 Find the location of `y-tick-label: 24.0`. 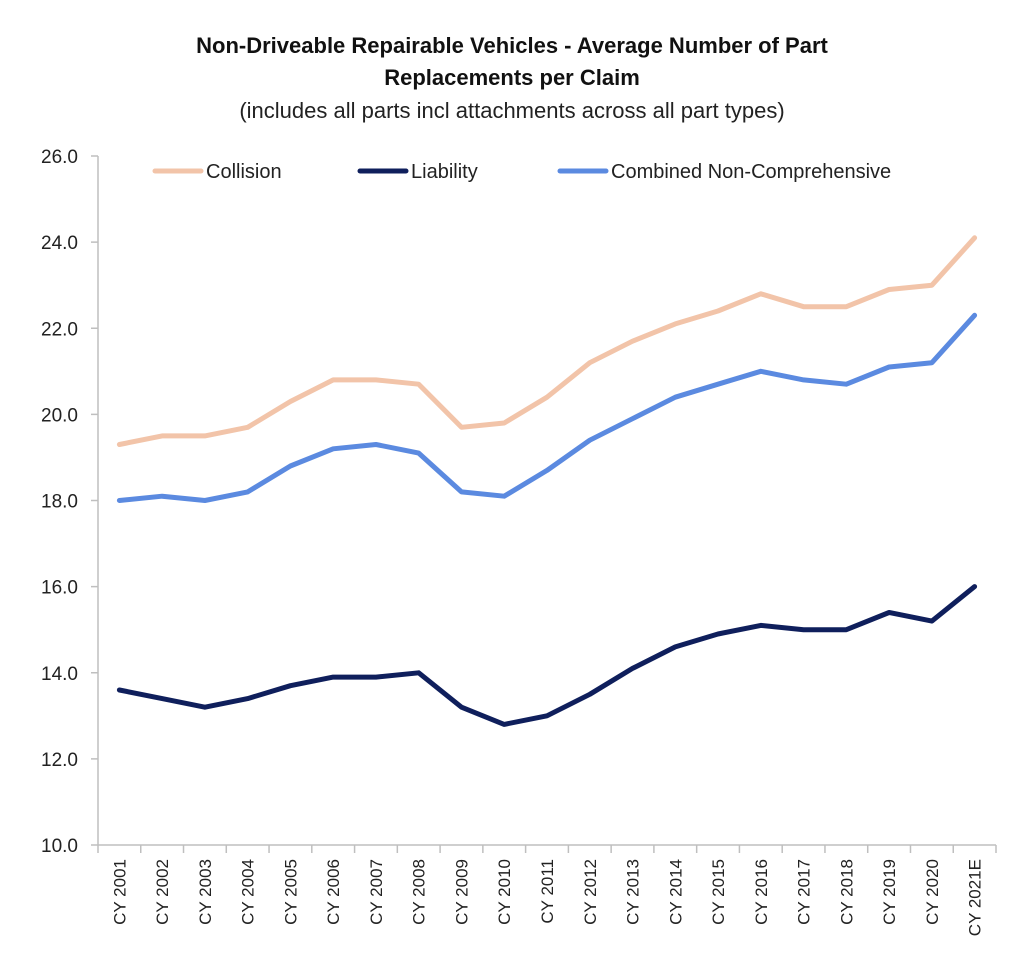

y-tick-label: 24.0 is located at coordinates (59, 243).